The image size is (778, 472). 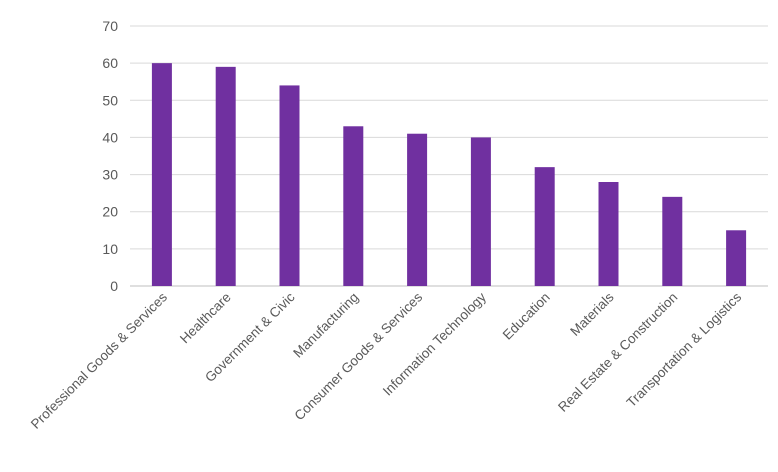 I want to click on x-category-label: Professional Goods & Services, so click(x=99, y=360).